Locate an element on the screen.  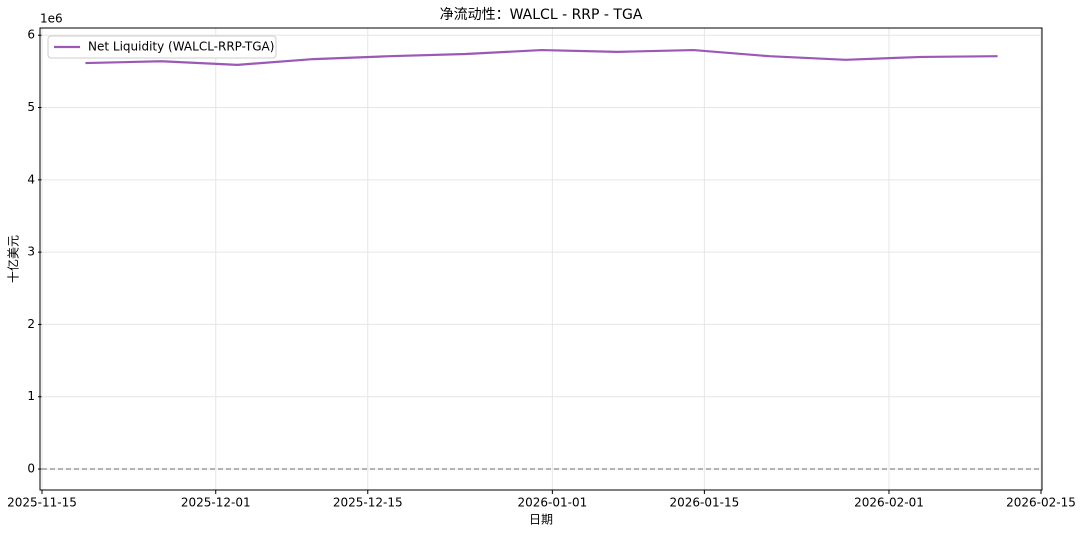
x-tick-label: 2026-01-15 is located at coordinates (705, 503).